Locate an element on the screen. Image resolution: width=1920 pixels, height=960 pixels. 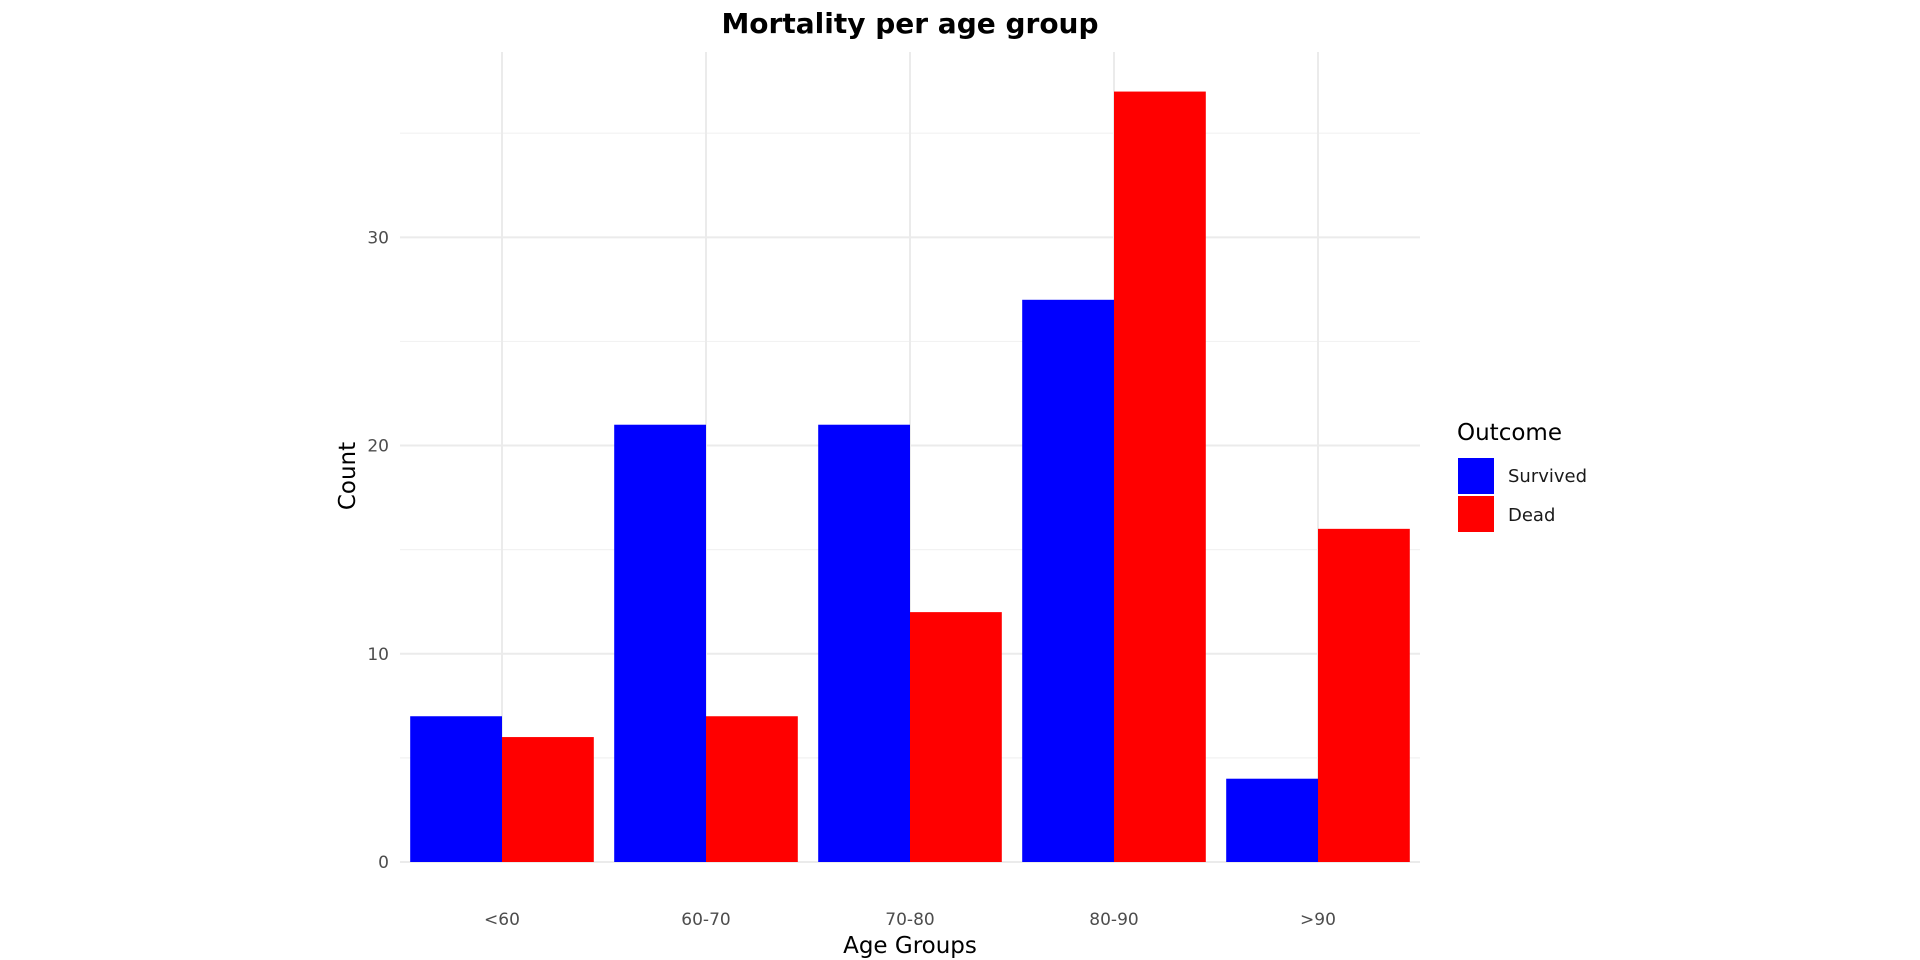
legend-key-dead is located at coordinates (1476, 514).